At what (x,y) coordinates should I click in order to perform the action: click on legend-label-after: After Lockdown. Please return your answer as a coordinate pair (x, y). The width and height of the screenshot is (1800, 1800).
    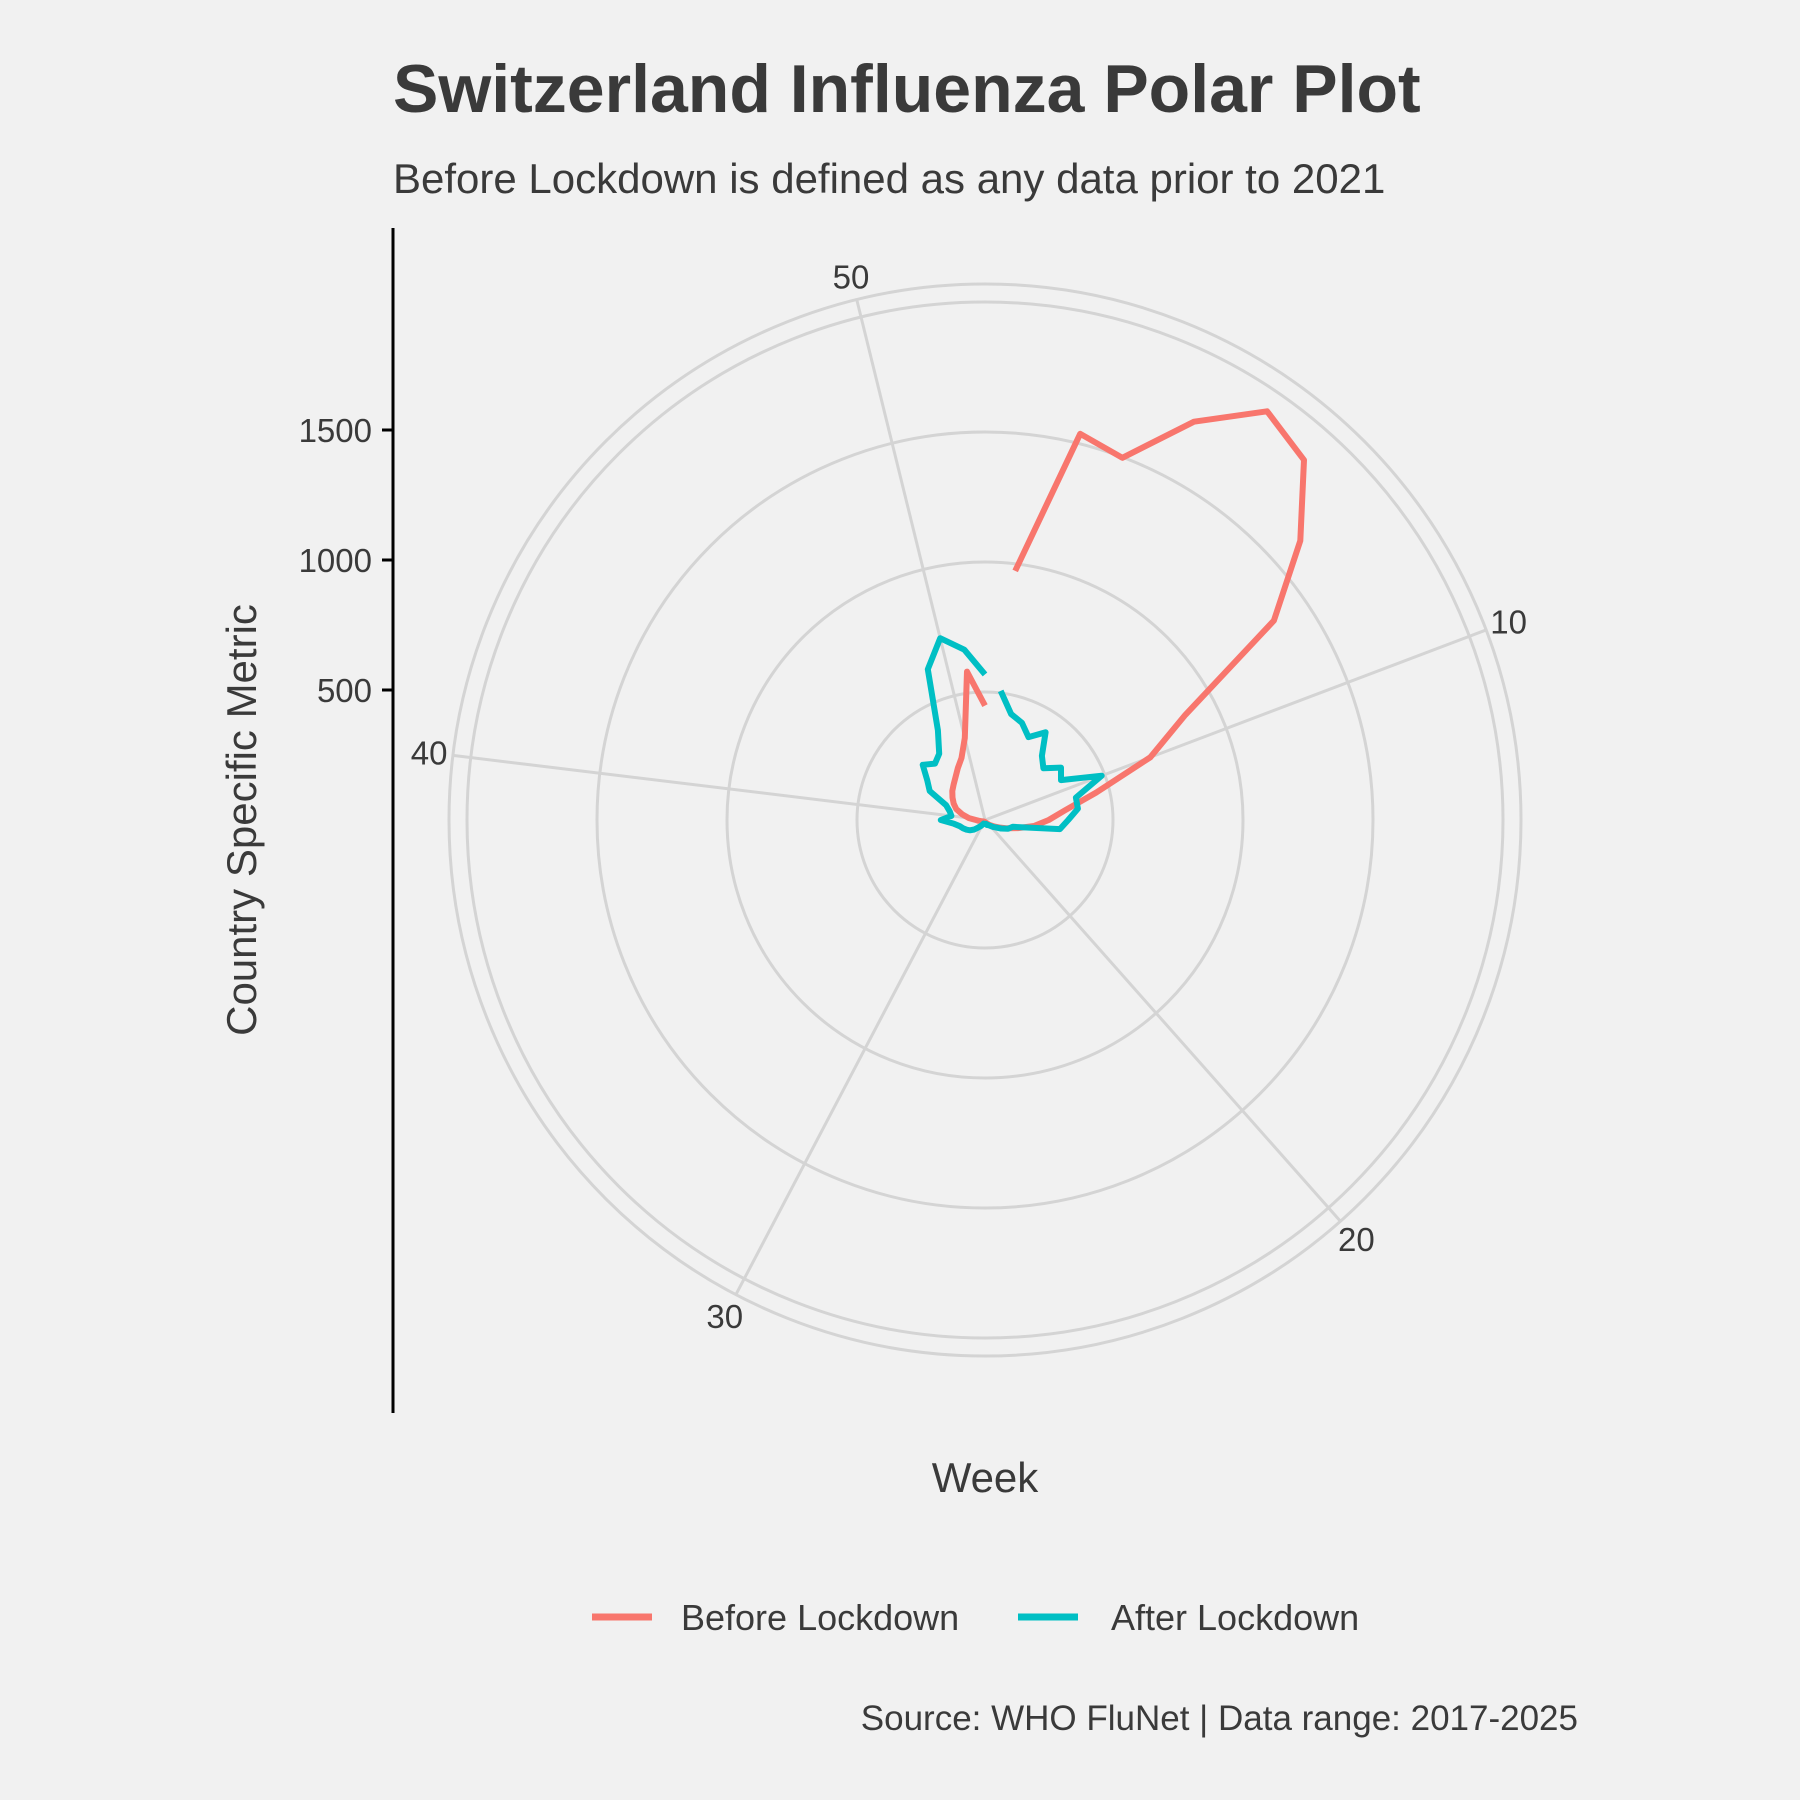
    Looking at the image, I should click on (1235, 1617).